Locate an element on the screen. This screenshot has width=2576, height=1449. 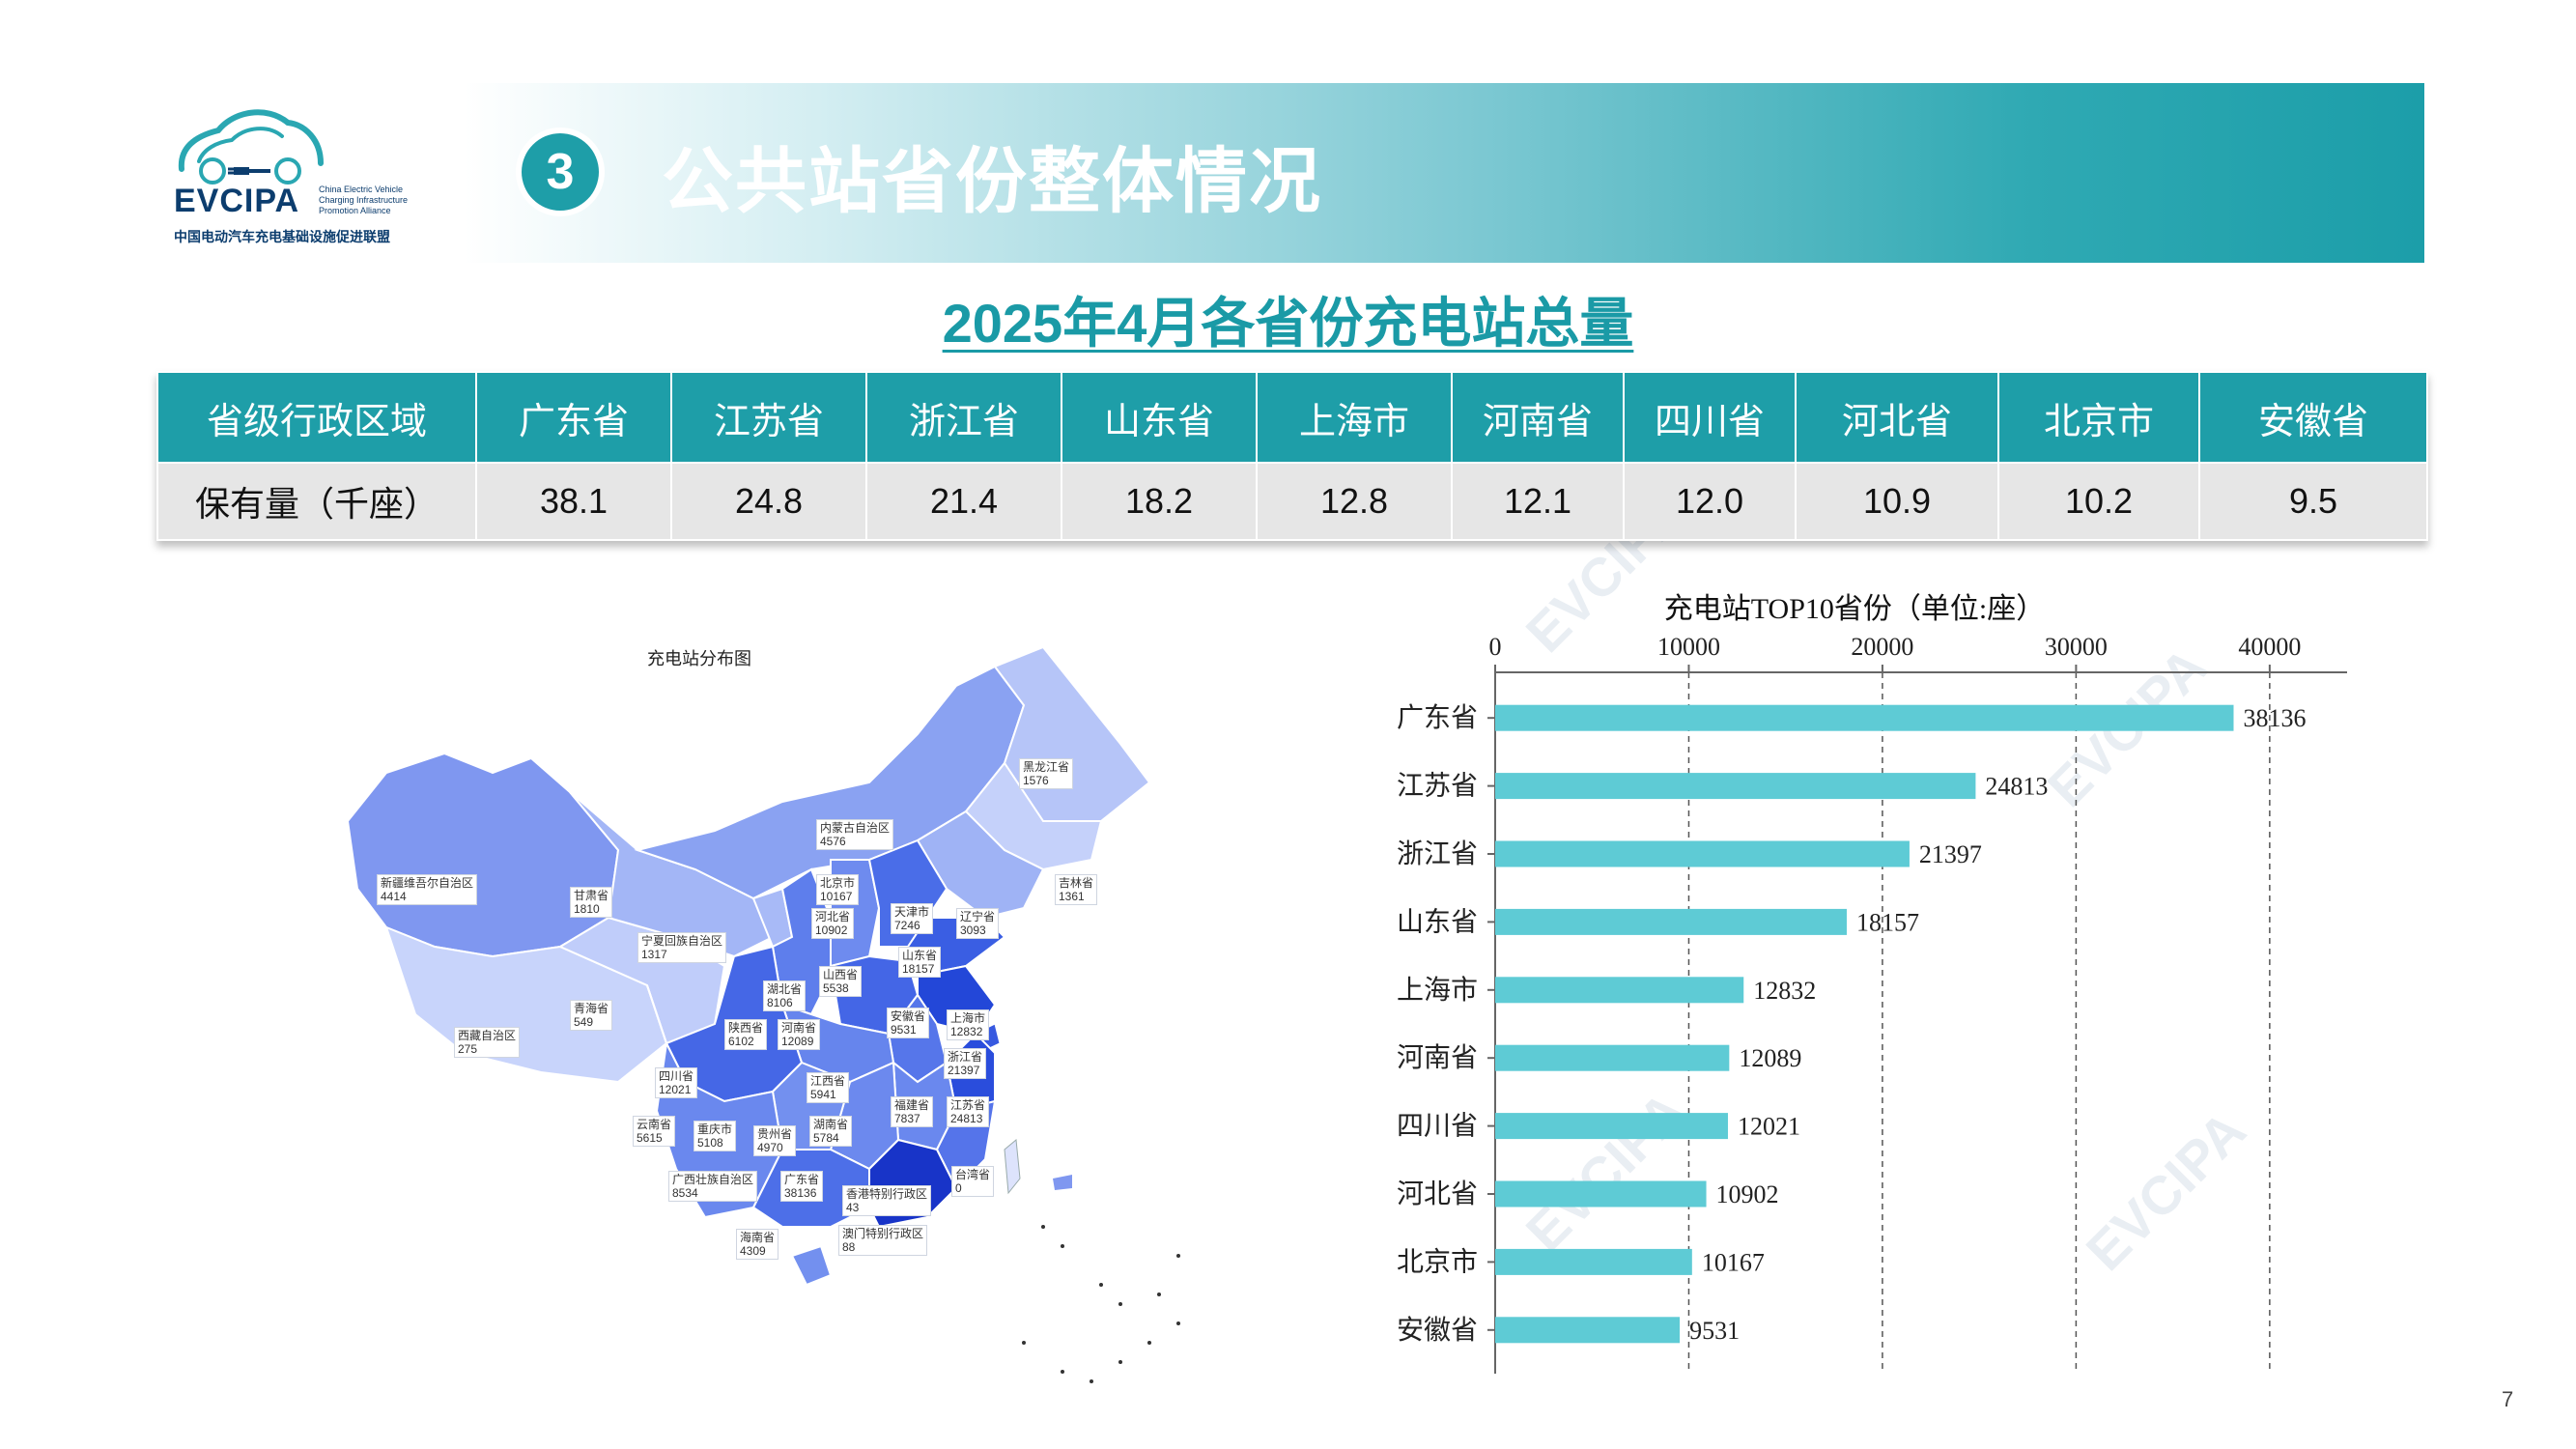
table-value-cell: 10.2 is located at coordinates (2098, 502).